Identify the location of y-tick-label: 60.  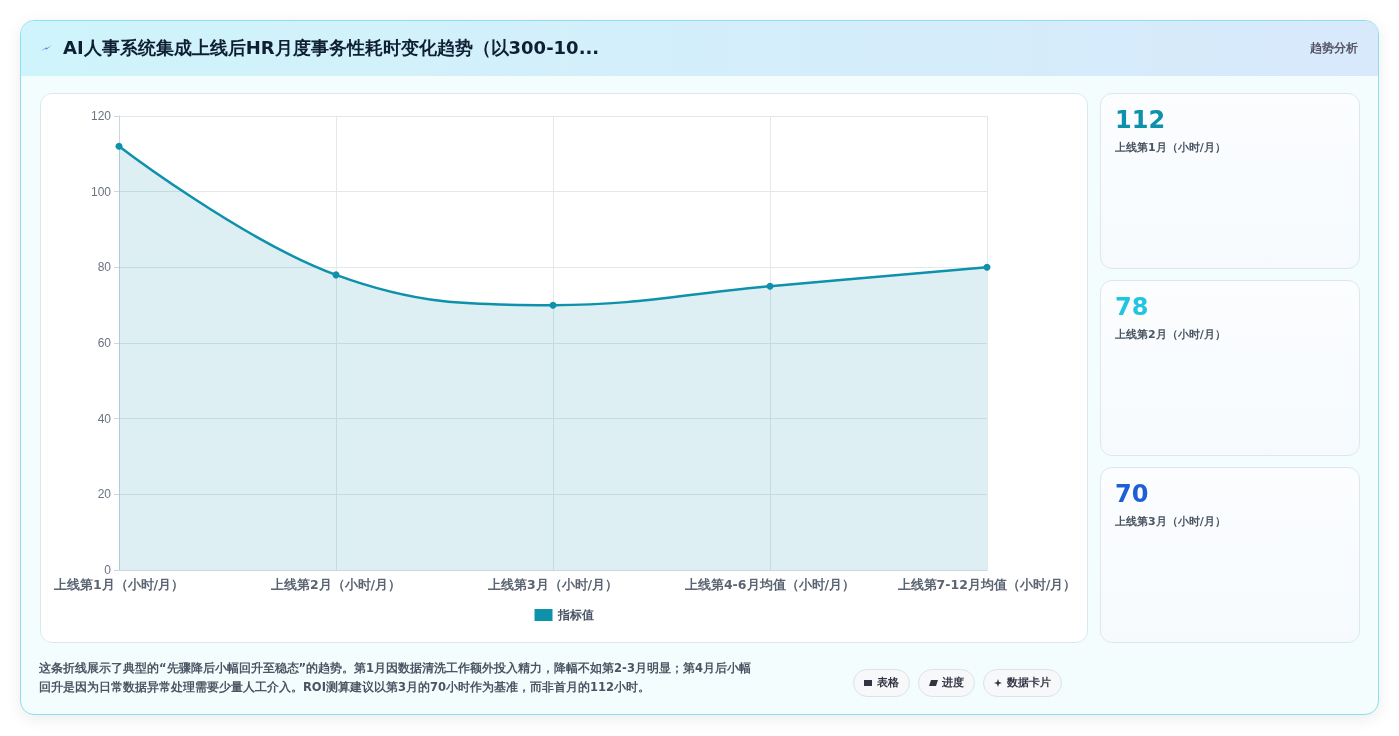
(104, 343).